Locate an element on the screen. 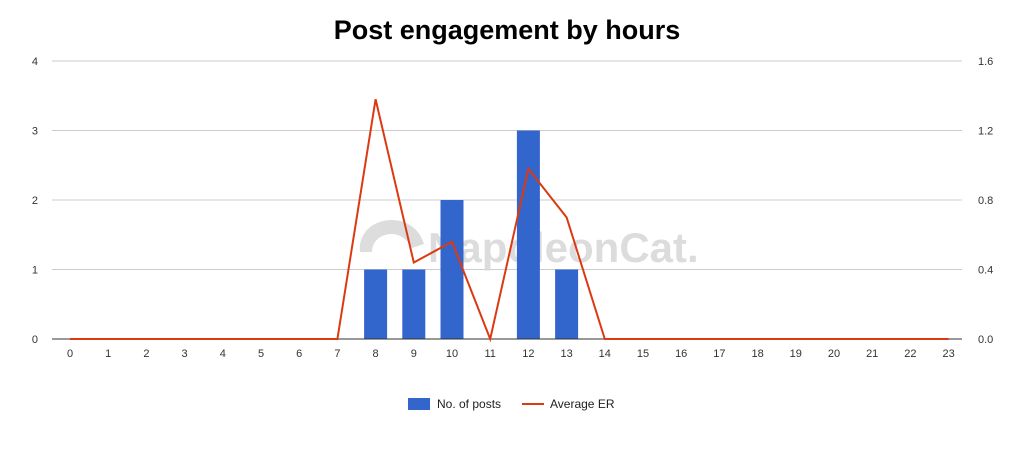 Image resolution: width=1018 pixels, height=450 pixels. x-tick-label: 12 is located at coordinates (528, 354).